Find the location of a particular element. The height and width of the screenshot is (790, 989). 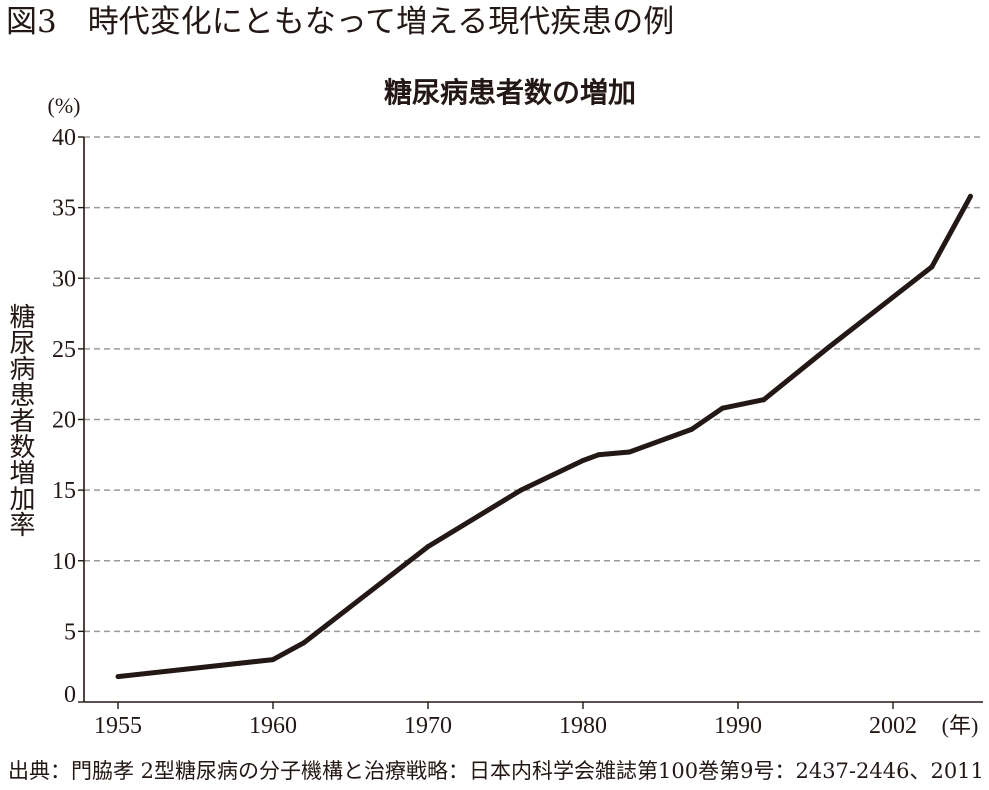

chart-title: 糖尿病患者数の増加 is located at coordinates (510, 92).